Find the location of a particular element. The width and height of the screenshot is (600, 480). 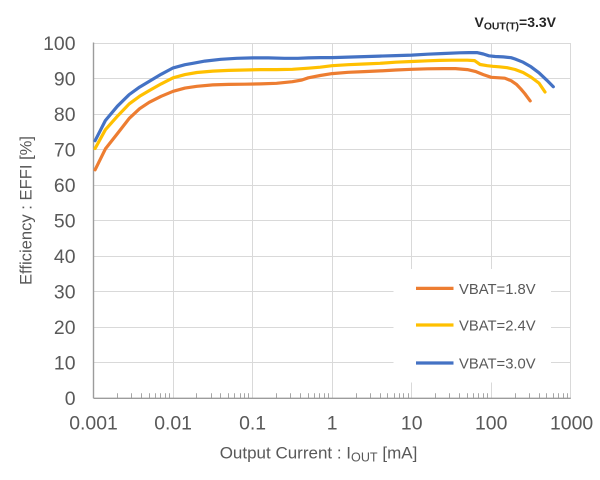

svg-text: 1 is located at coordinates (332, 424).